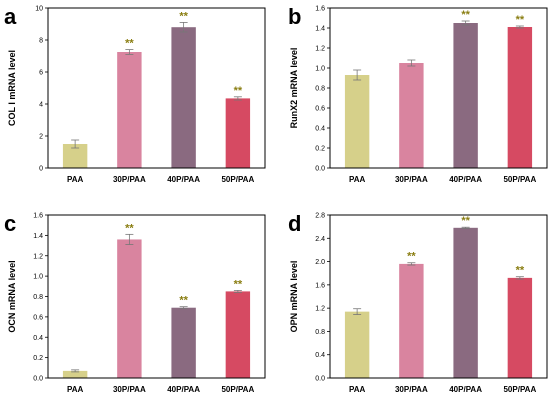 The image size is (550, 401). I want to click on y-tick-label: 2, so click(41, 137).